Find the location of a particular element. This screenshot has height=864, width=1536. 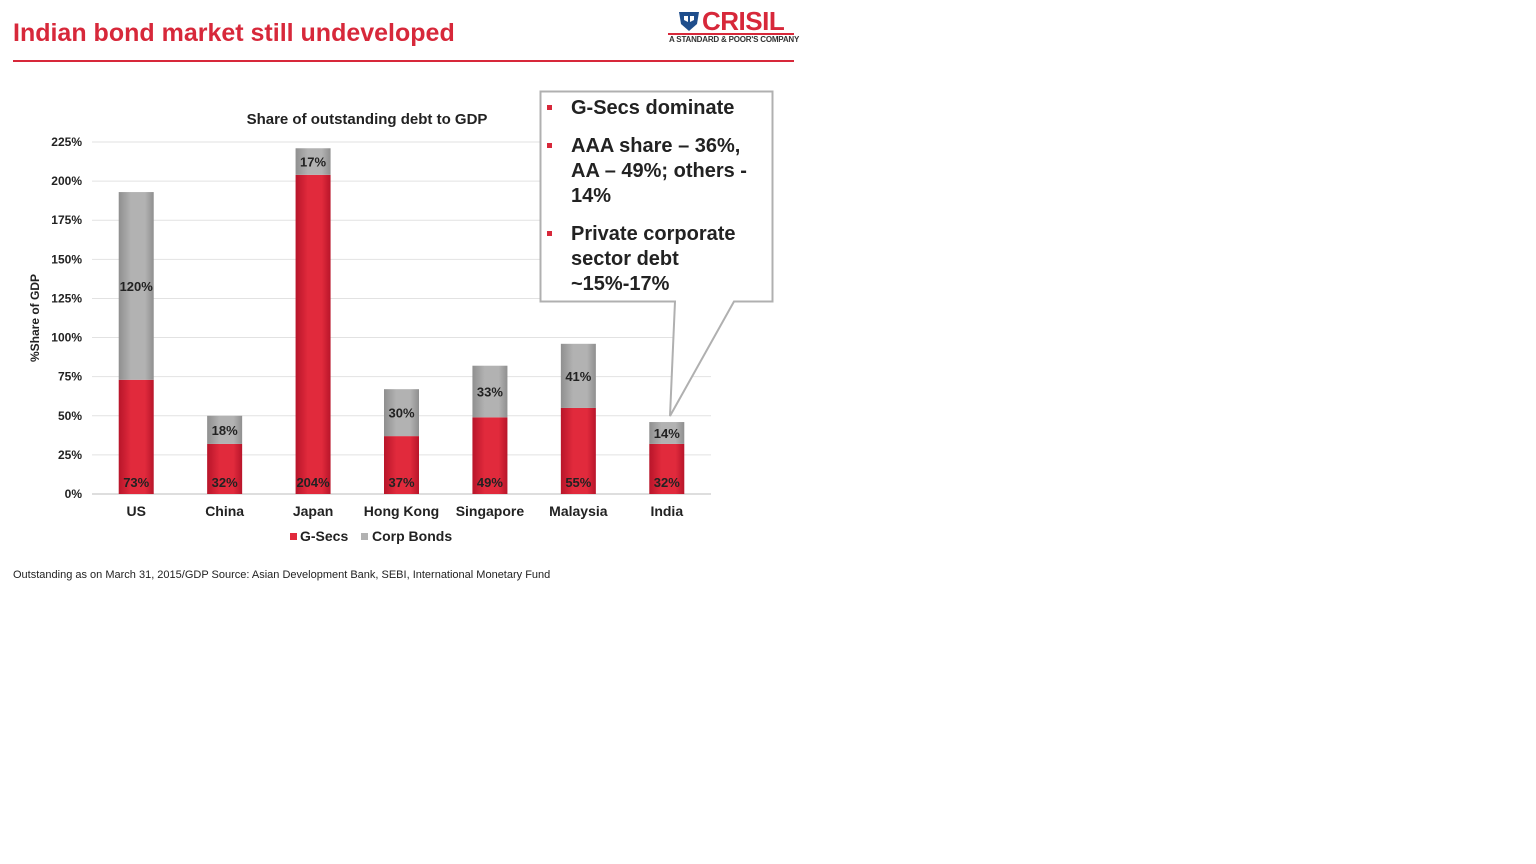

data-label-corp-bonds: 14% is located at coordinates (667, 433).